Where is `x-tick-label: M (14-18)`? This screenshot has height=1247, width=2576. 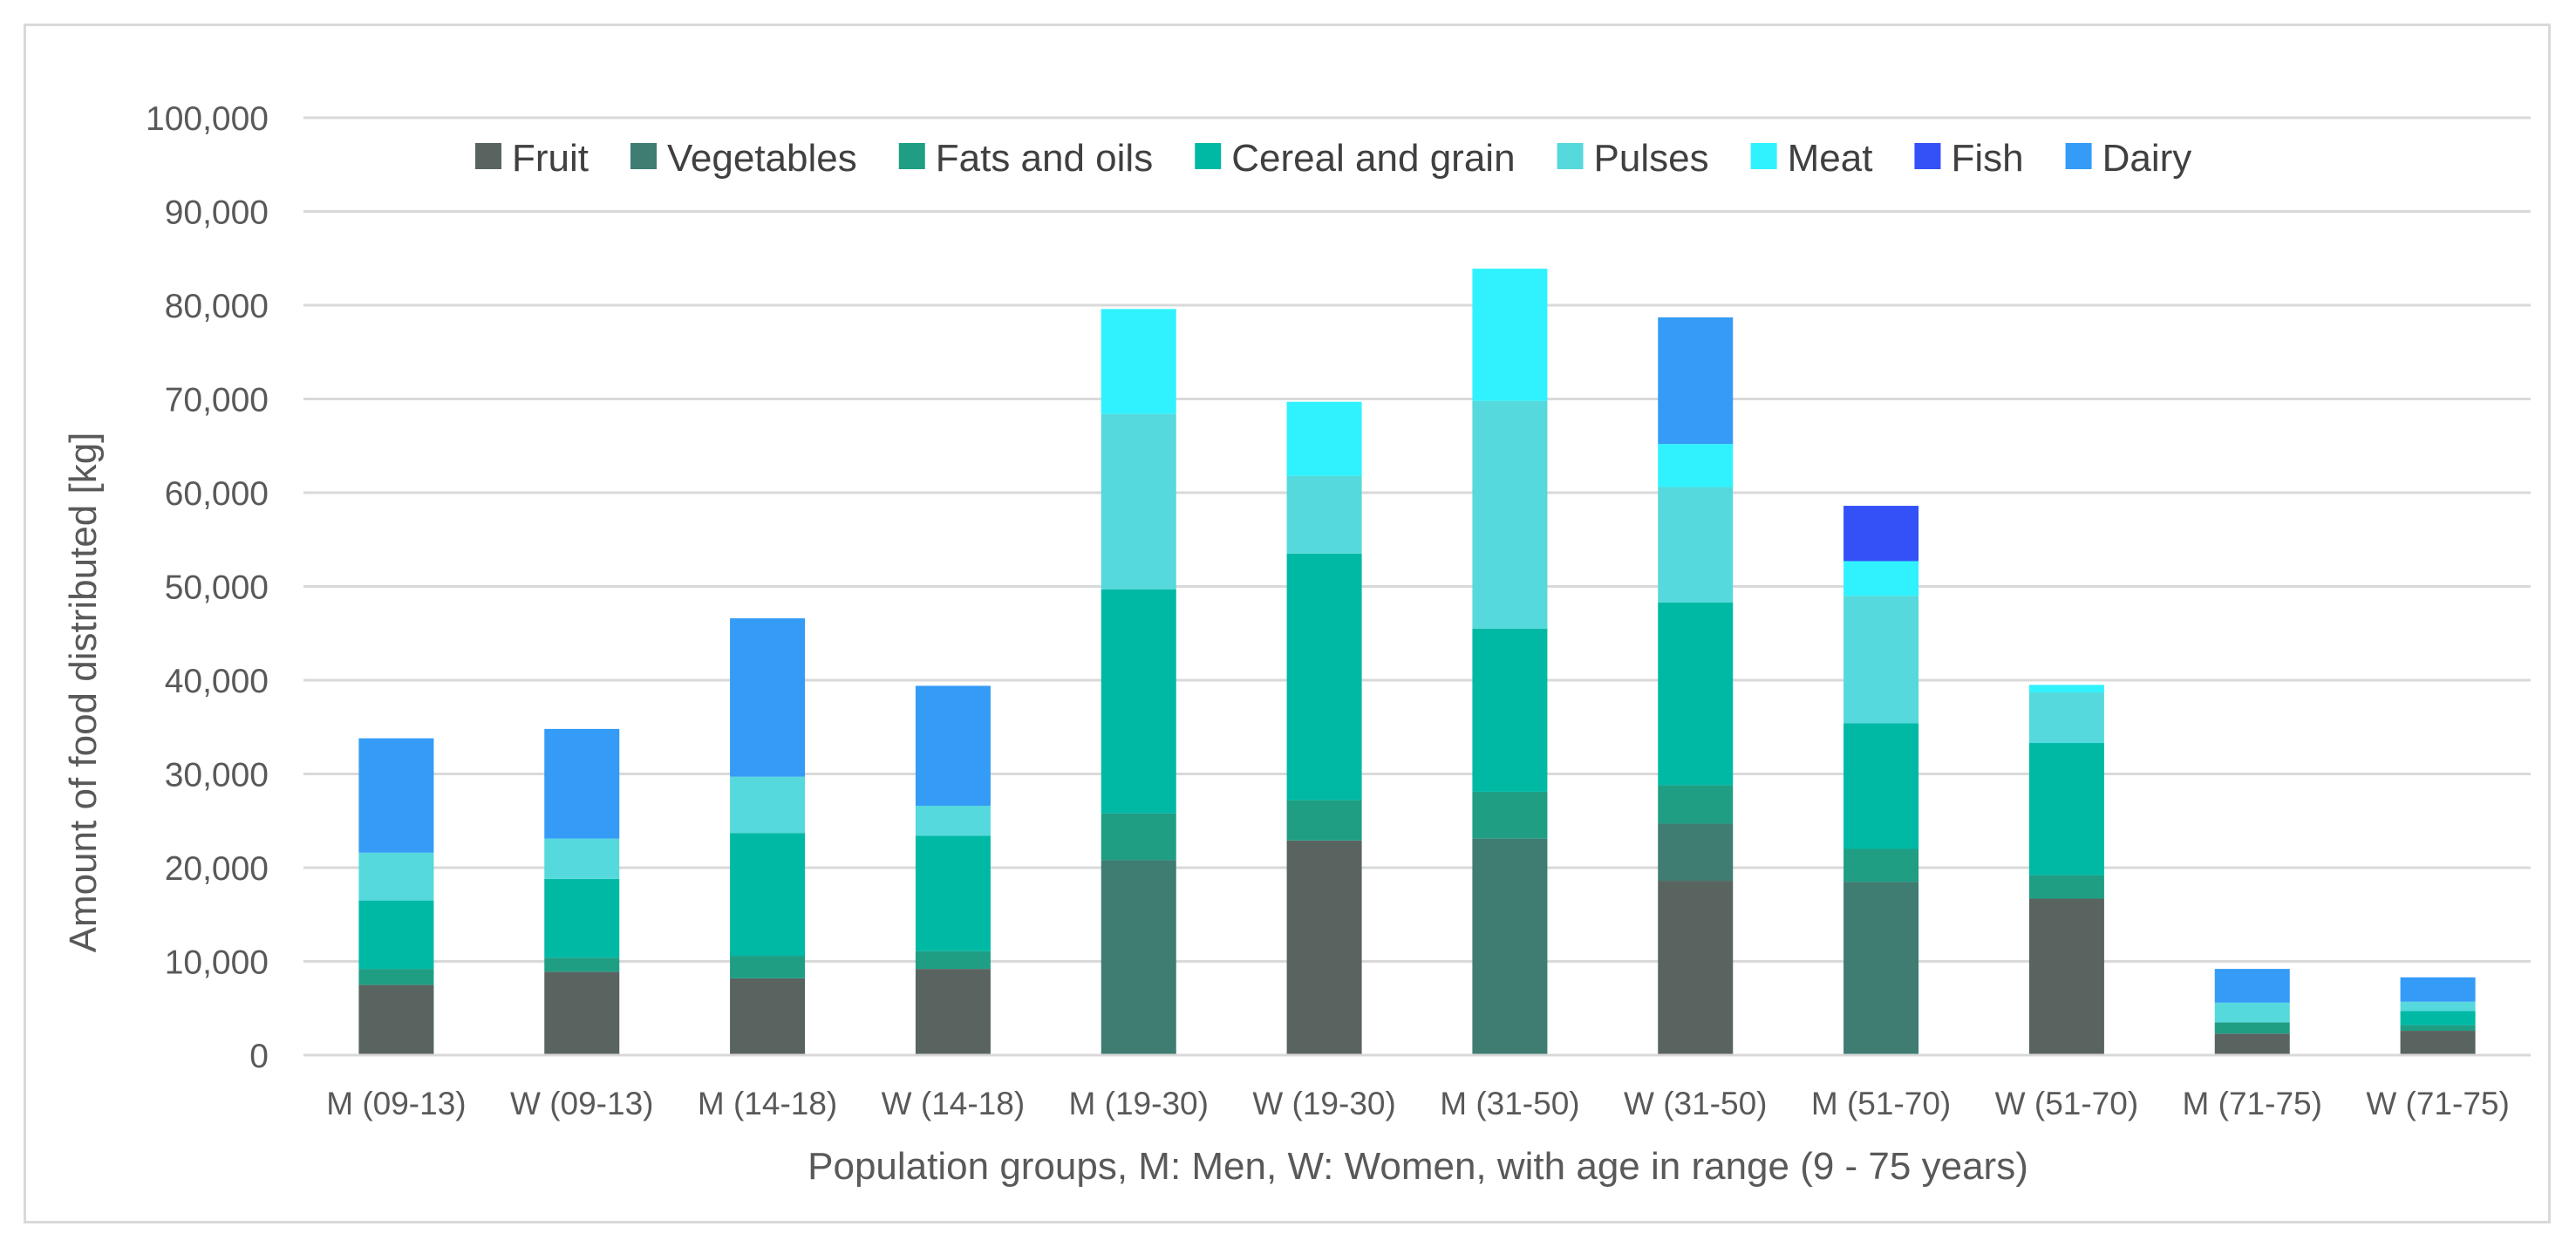 x-tick-label: M (14-18) is located at coordinates (768, 1103).